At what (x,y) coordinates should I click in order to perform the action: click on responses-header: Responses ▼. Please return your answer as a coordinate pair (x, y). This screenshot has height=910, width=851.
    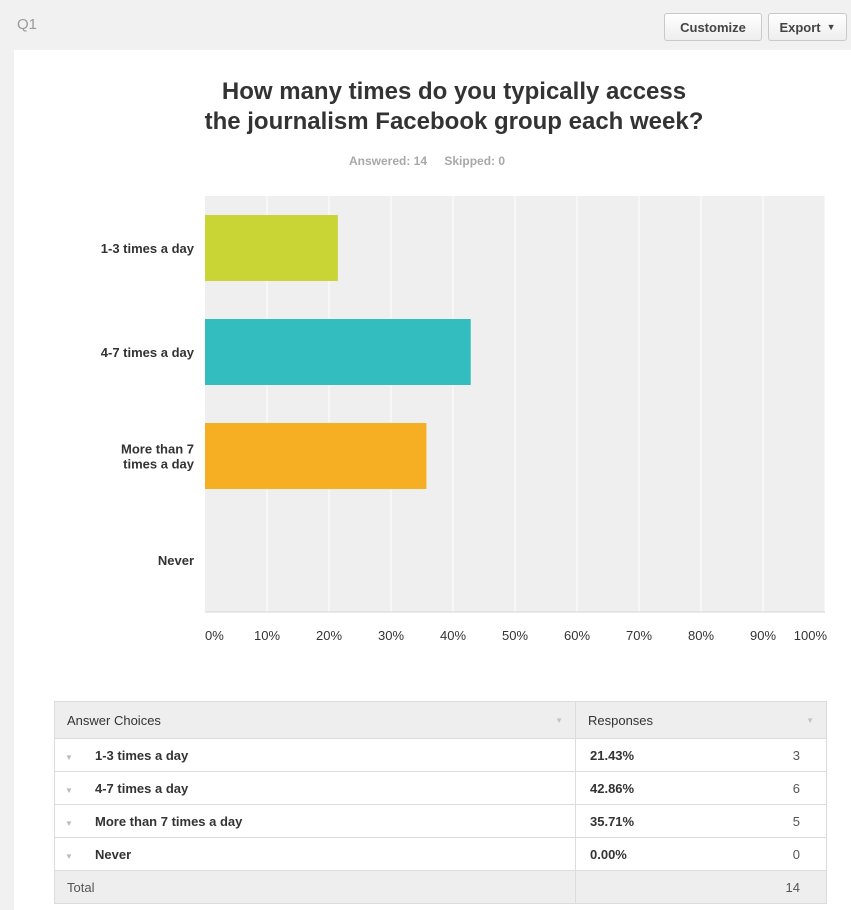
    Looking at the image, I should click on (701, 720).